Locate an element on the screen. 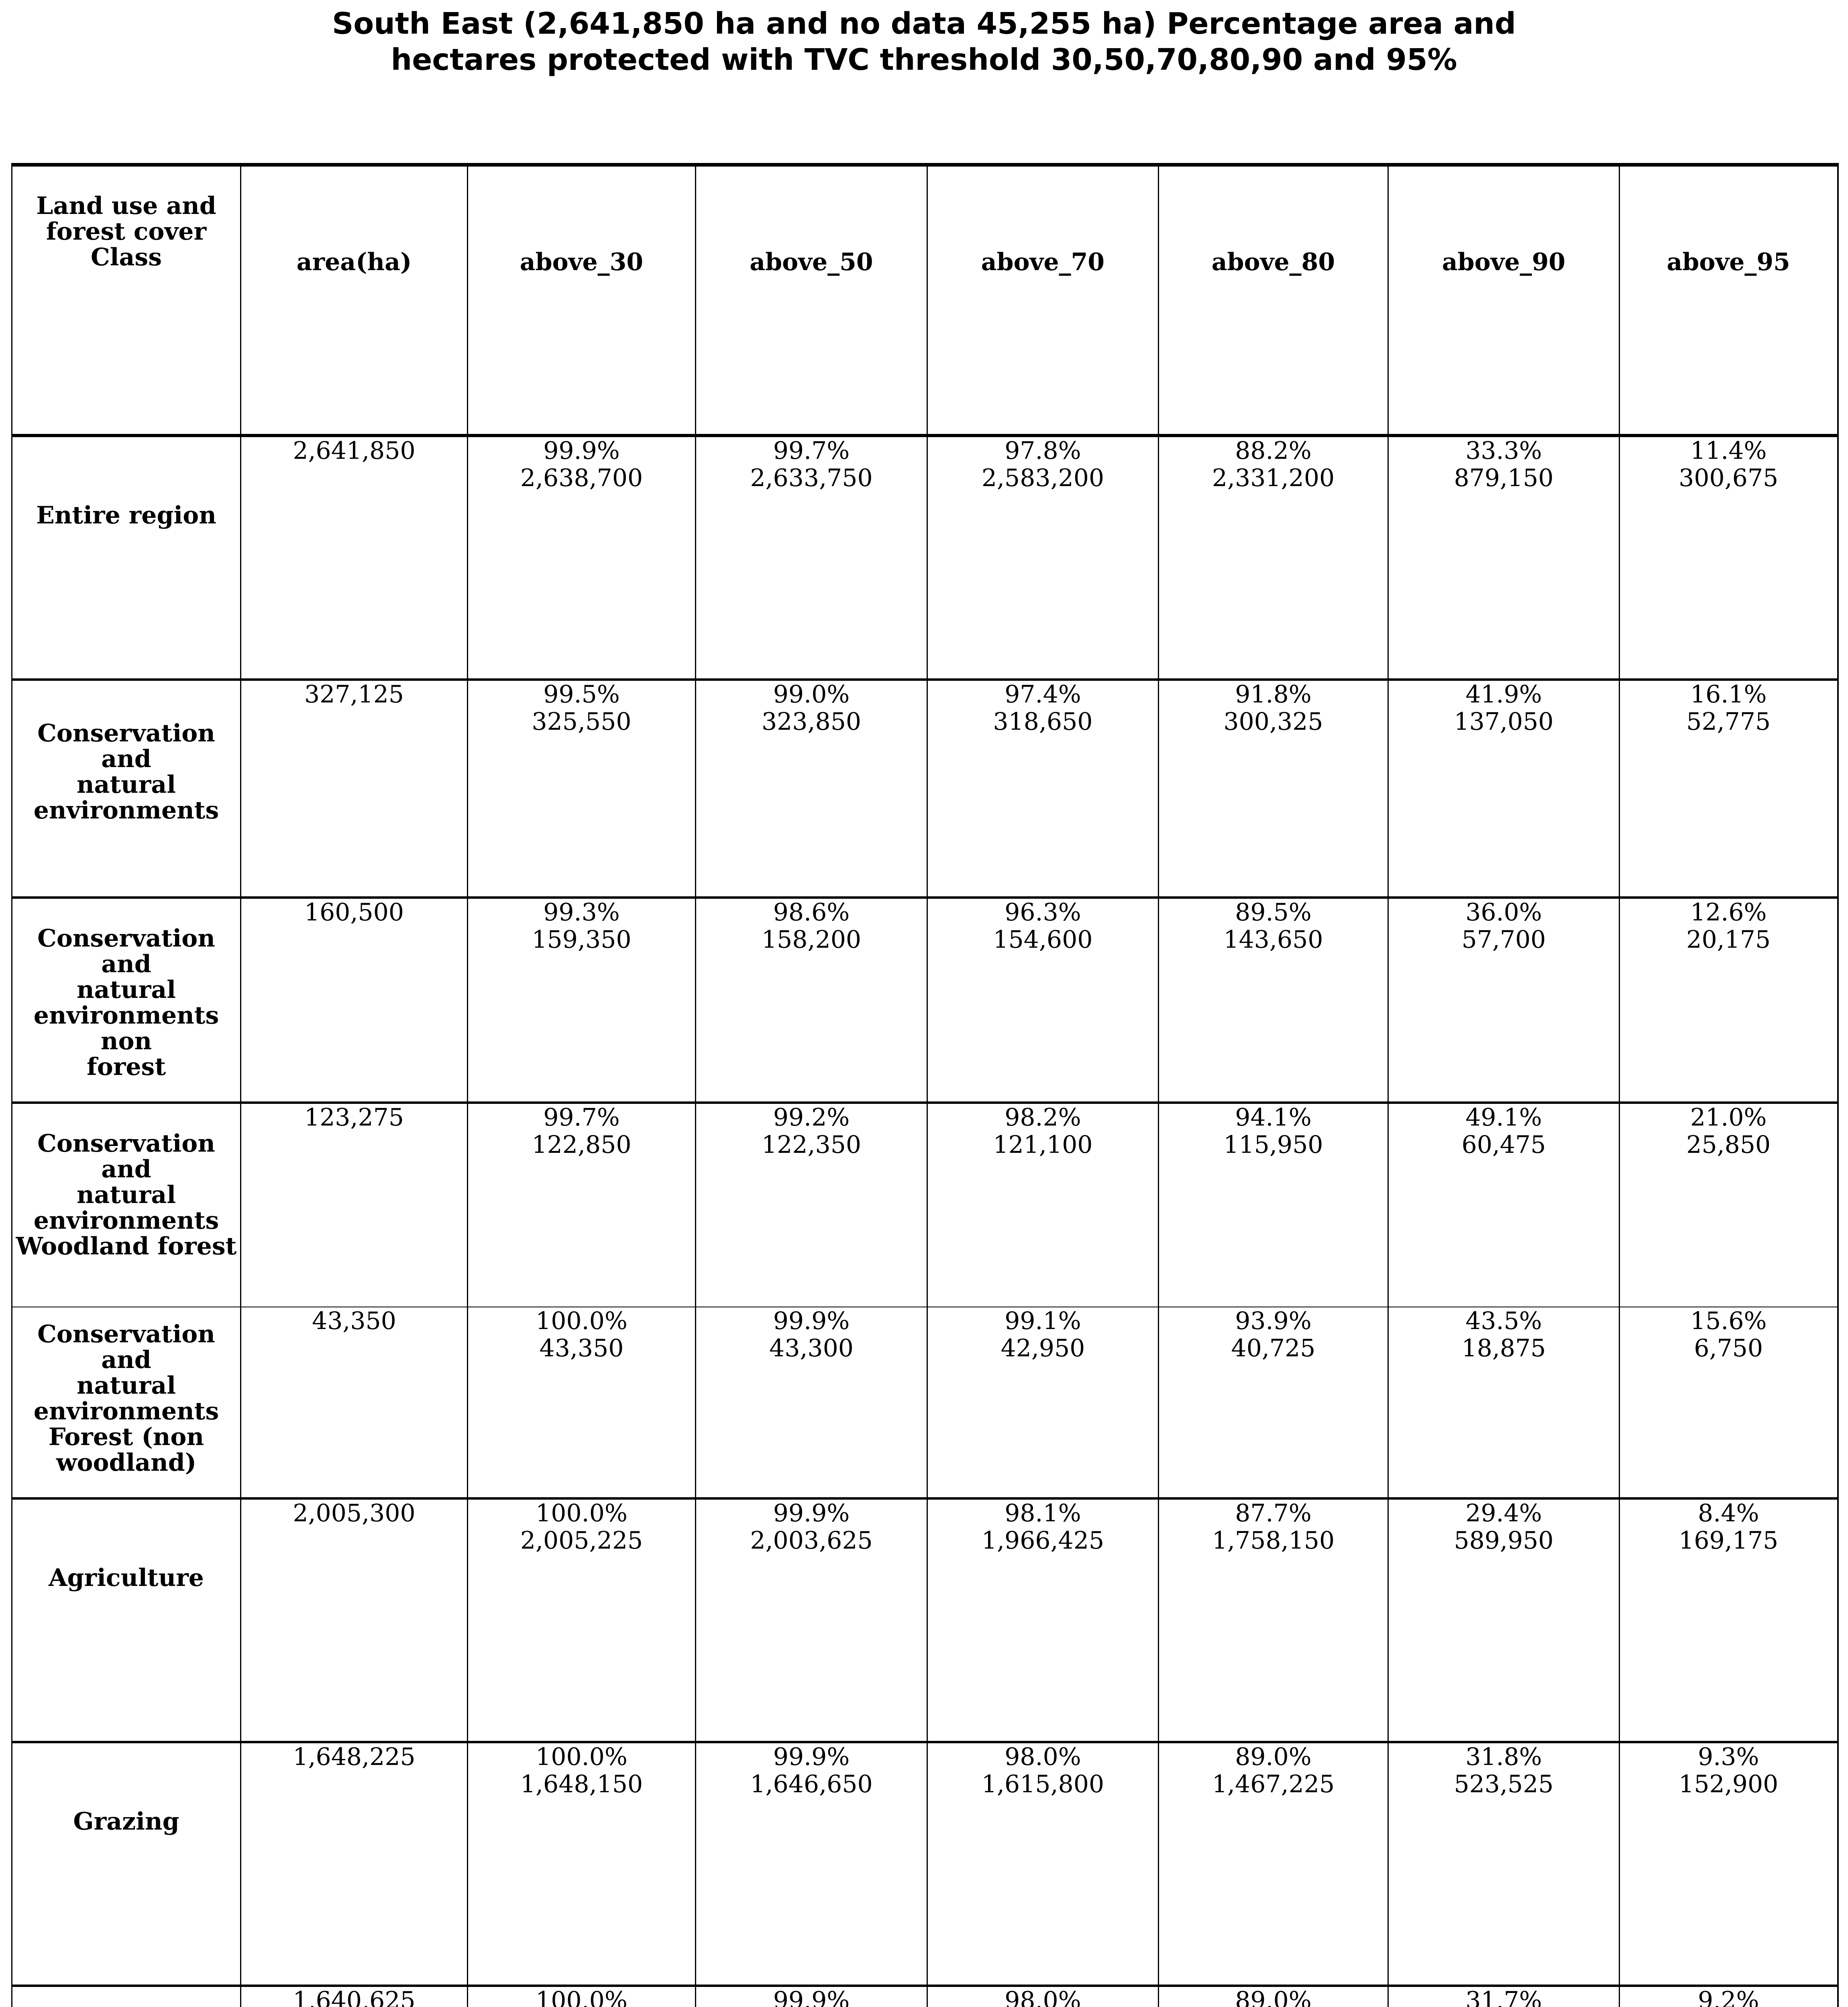 Image resolution: width=1848 pixels, height=2007 pixels. class-cell: Agriculture is located at coordinates (126, 1619).